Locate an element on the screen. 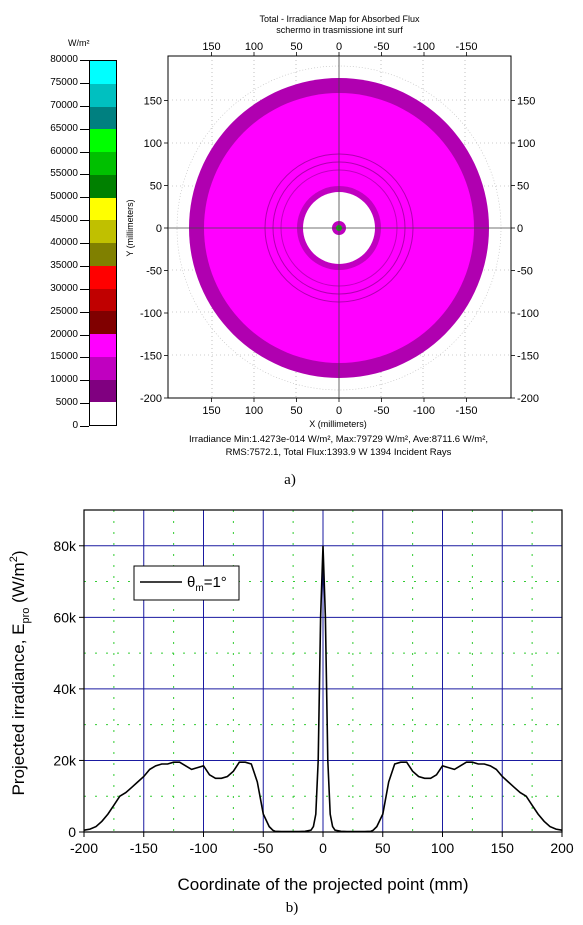  map-y-right-tick-label: 50 is located at coordinates (523, 187).